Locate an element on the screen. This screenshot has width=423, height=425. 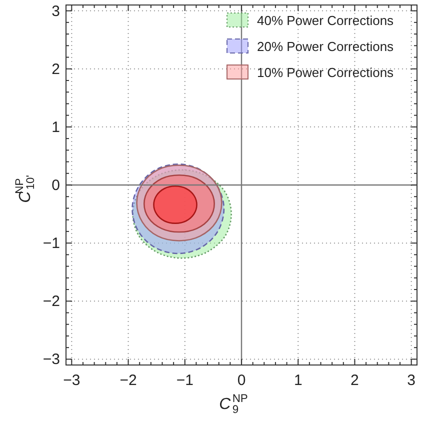
x-tick-label: −2 is located at coordinates (128, 380).